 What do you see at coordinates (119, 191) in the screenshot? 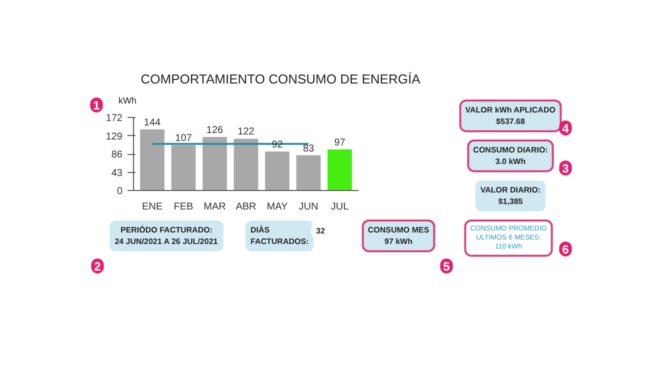
I see `y-tick-label: 0` at bounding box center [119, 191].